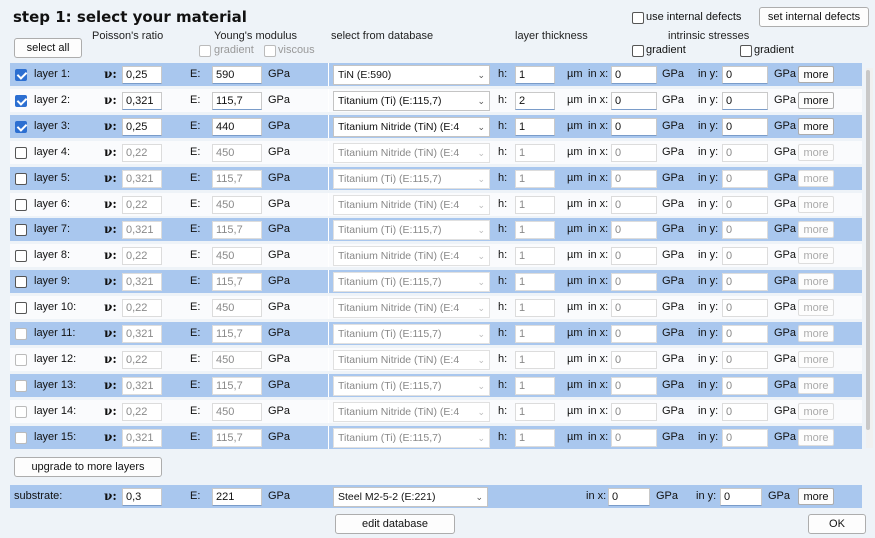  Describe the element at coordinates (814, 17) in the screenshot. I see `set-defects-button: set internal defects` at that location.